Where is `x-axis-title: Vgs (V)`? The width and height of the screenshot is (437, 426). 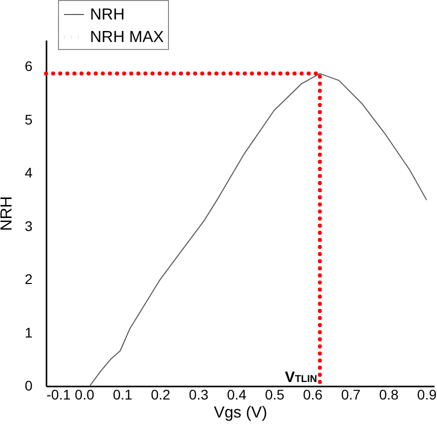
x-axis-title: Vgs (V) is located at coordinates (241, 413).